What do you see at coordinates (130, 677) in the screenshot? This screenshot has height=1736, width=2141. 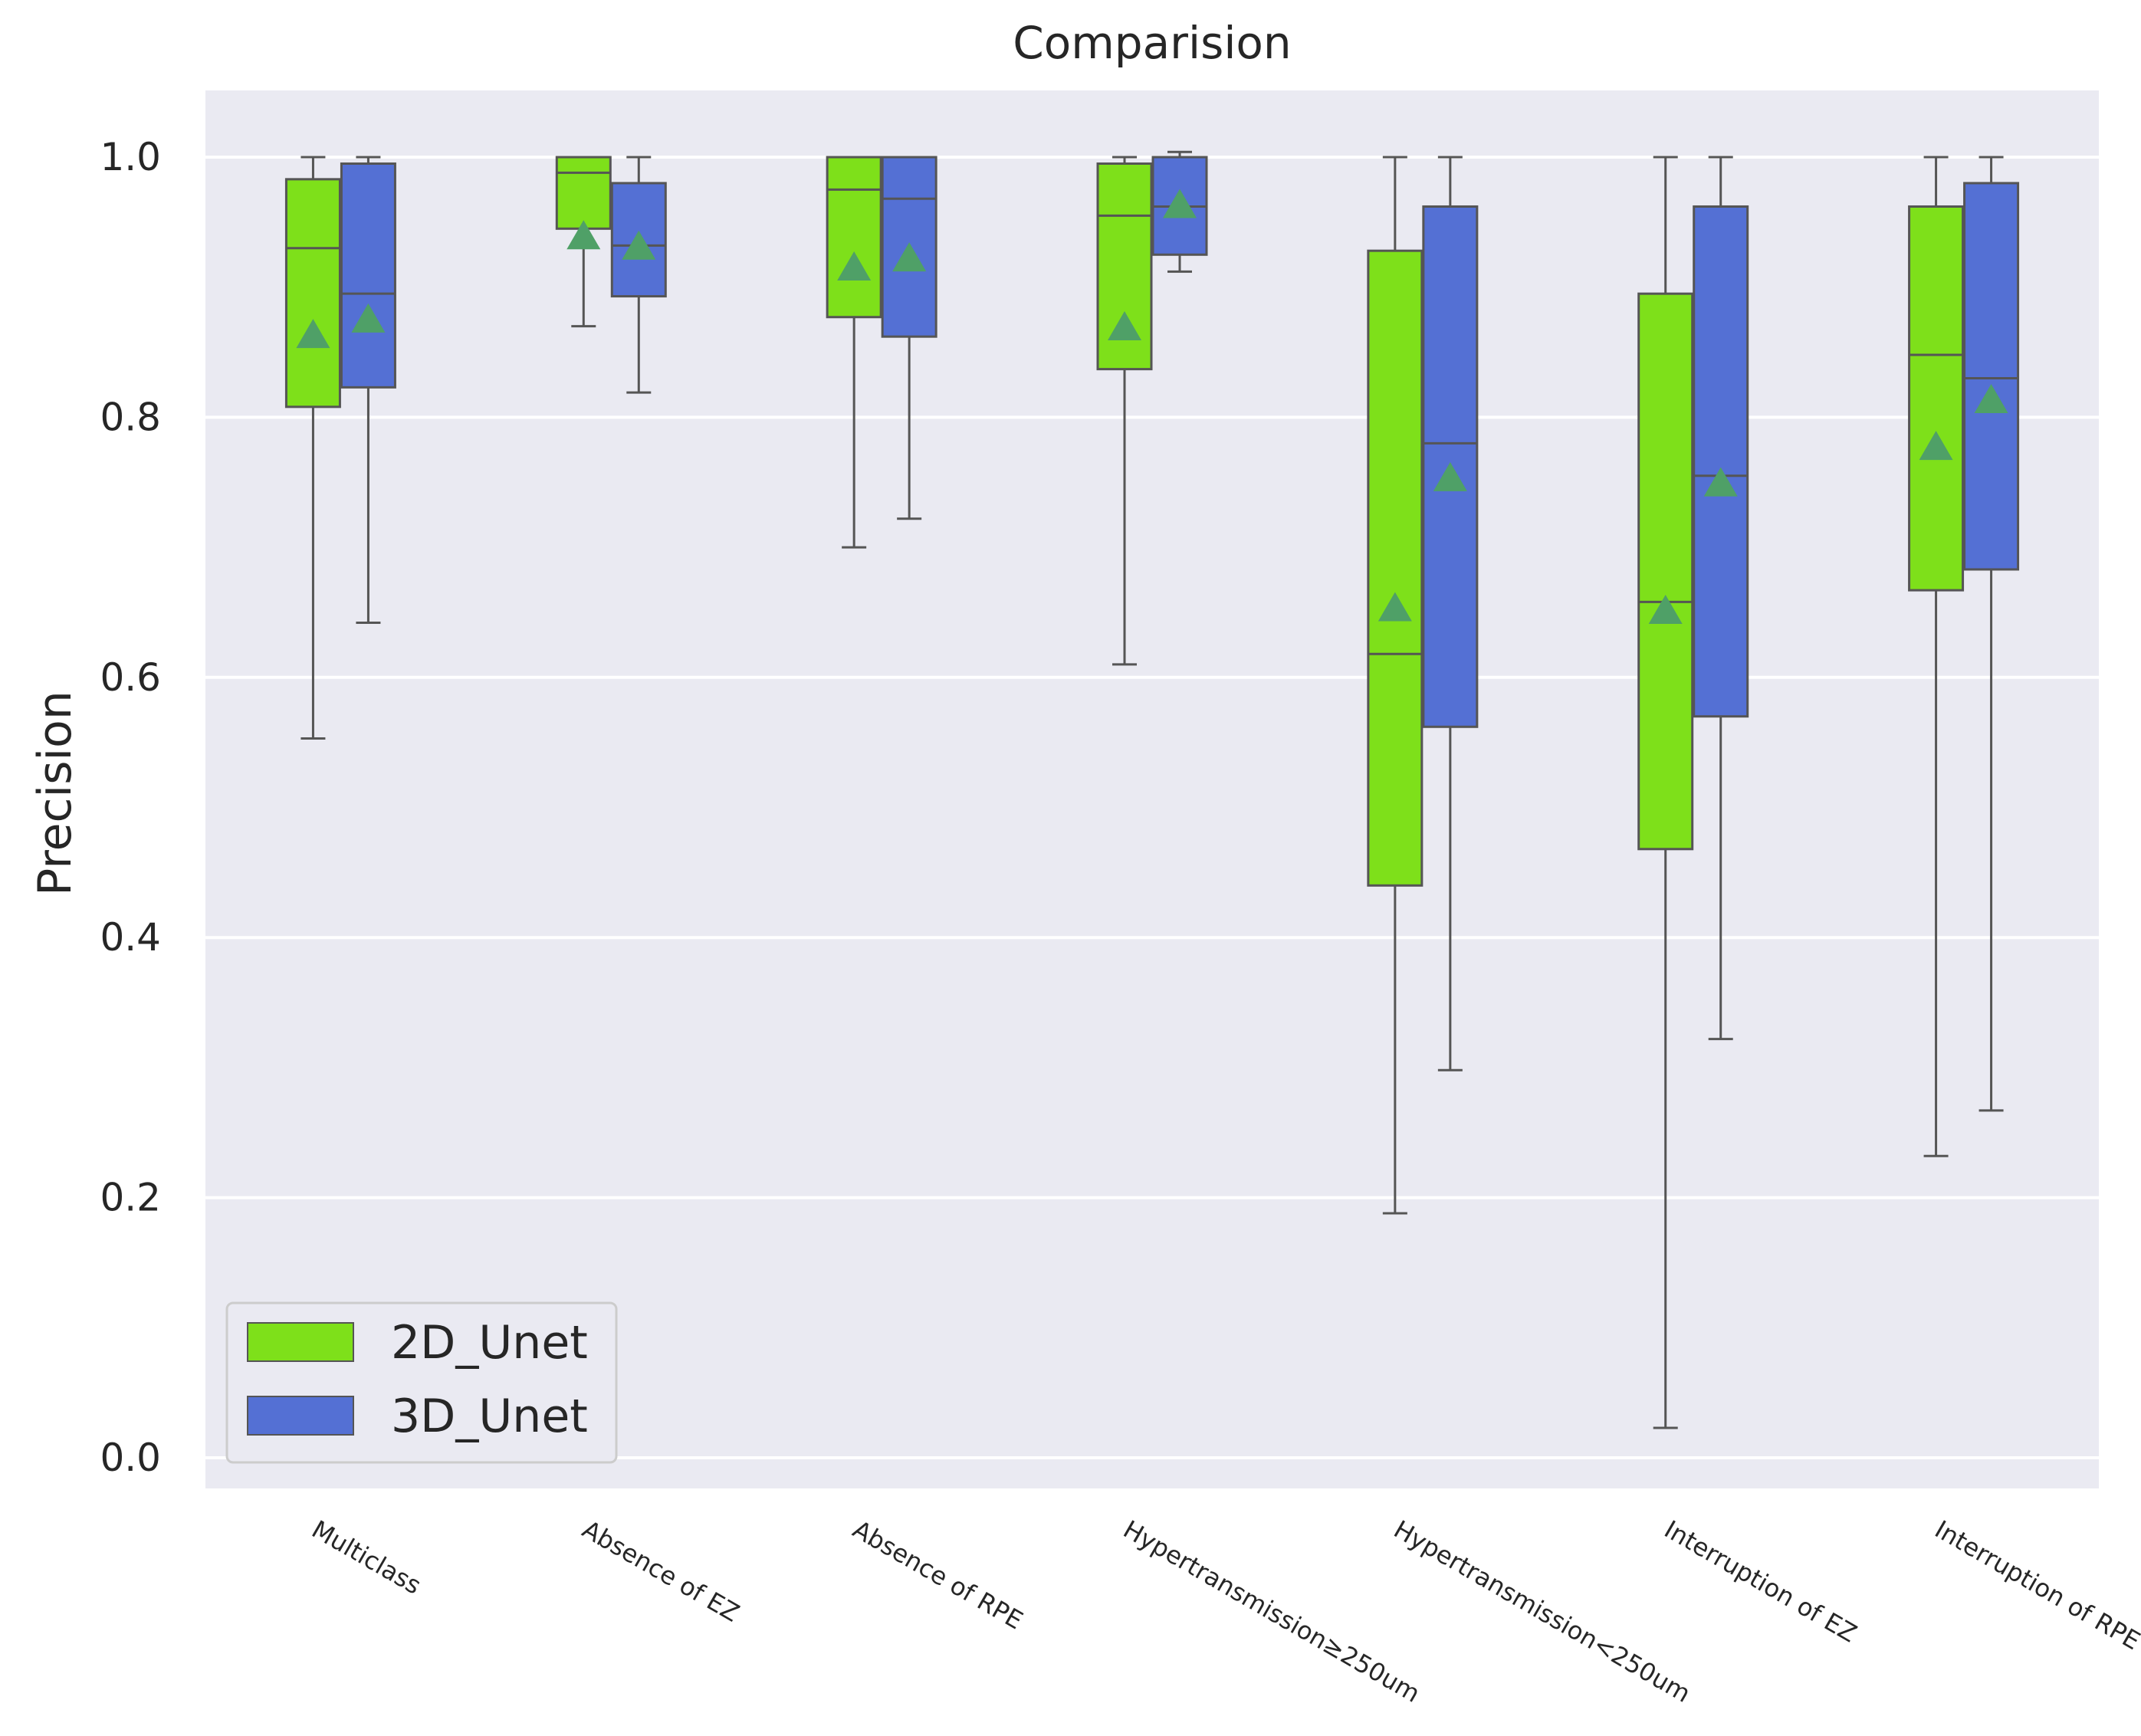 I see `y-tick-label: 0.6` at bounding box center [130, 677].